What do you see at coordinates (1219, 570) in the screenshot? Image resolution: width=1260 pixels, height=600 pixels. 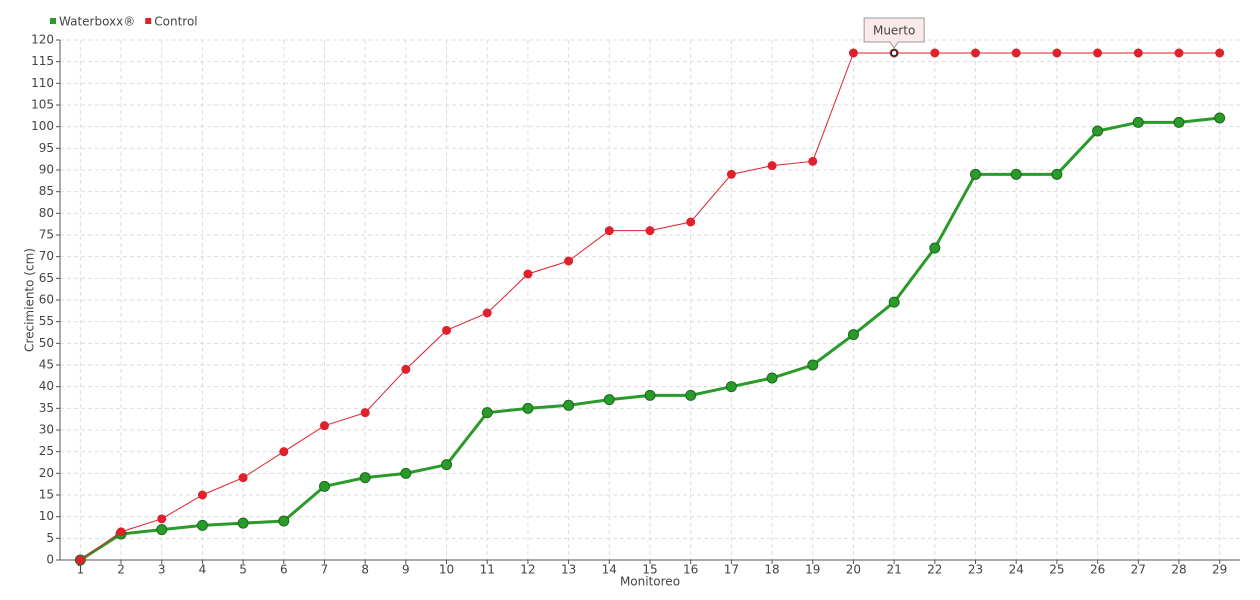 I see `x-tick-label: 29` at bounding box center [1219, 570].